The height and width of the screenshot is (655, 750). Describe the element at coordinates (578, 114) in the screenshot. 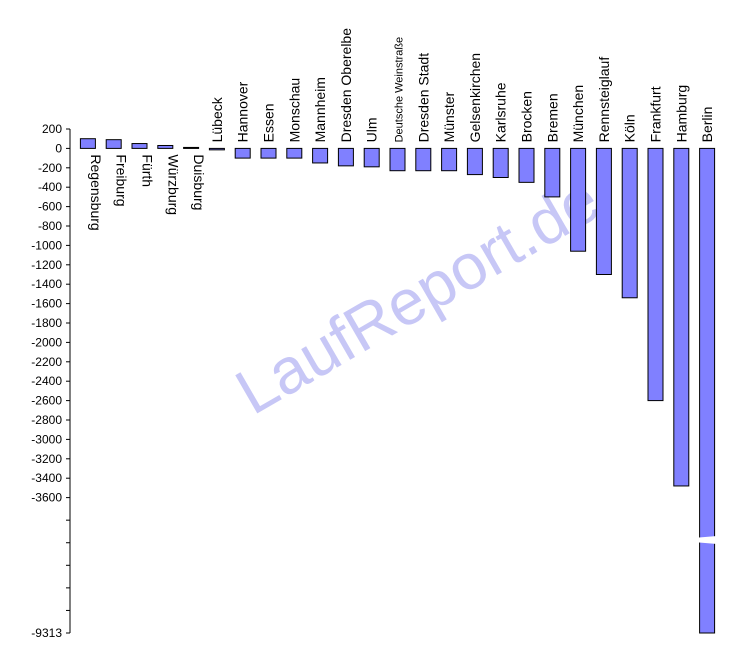

I see `category-label: München` at that location.